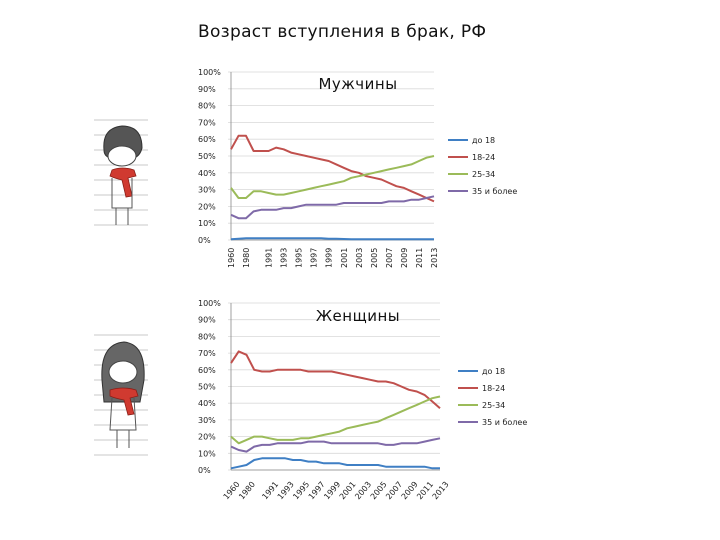 This screenshot has height=540, width=720. Describe the element at coordinates (357, 84) in the screenshot. I see `chart-title: Мужчины` at that location.